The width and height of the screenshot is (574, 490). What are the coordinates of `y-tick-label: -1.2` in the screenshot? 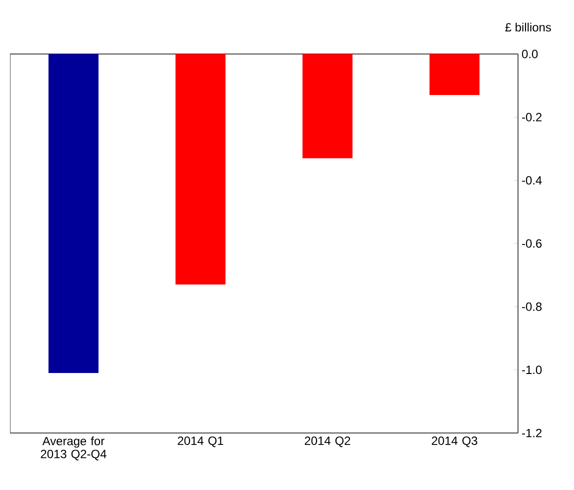 It's located at (532, 433).